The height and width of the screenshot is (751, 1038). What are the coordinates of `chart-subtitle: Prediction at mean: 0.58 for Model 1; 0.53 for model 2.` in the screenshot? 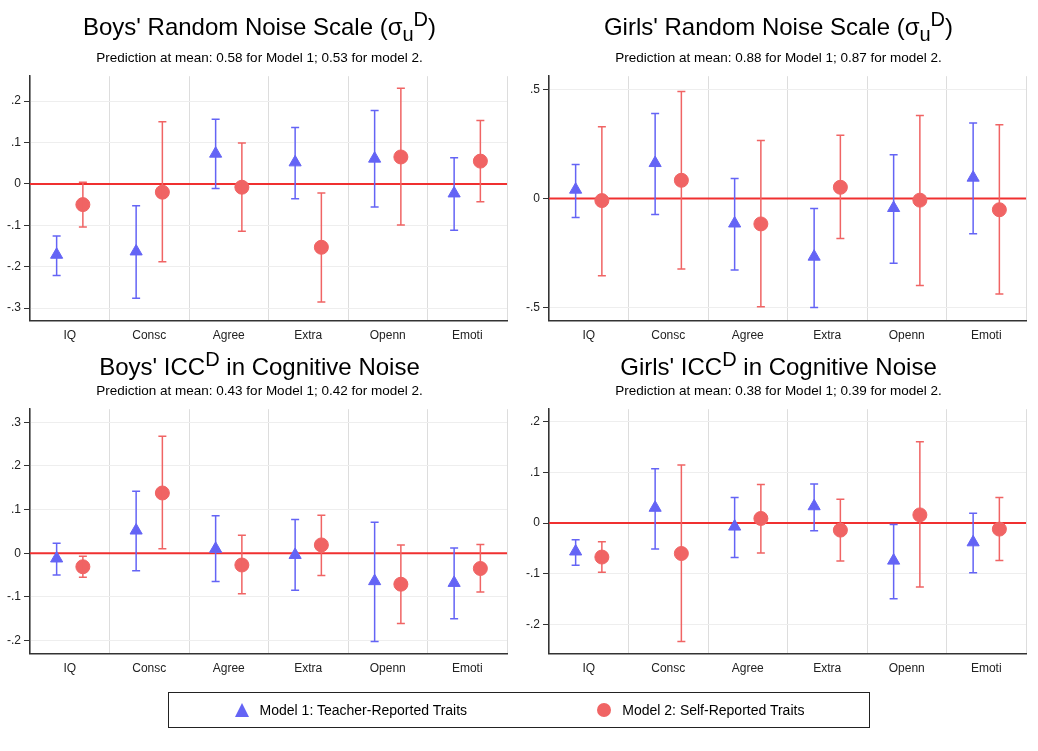 It's located at (259, 57).